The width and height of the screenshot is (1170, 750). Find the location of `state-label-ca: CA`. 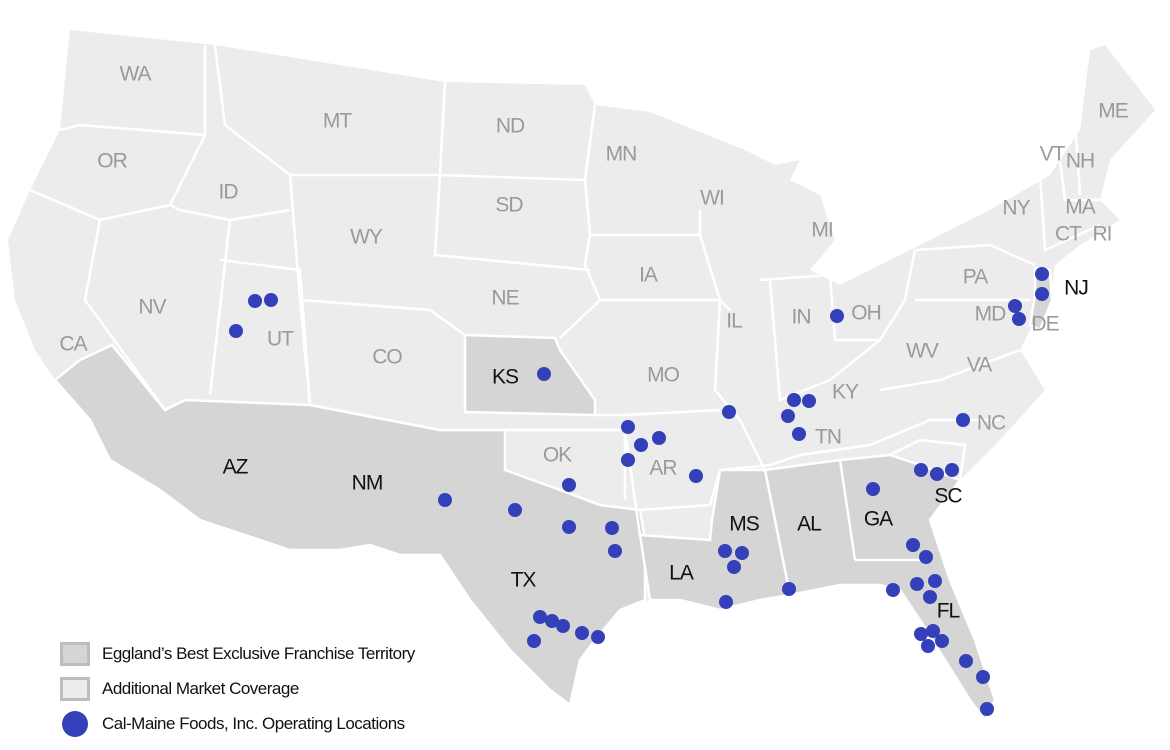

state-label-ca: CA is located at coordinates (73, 344).